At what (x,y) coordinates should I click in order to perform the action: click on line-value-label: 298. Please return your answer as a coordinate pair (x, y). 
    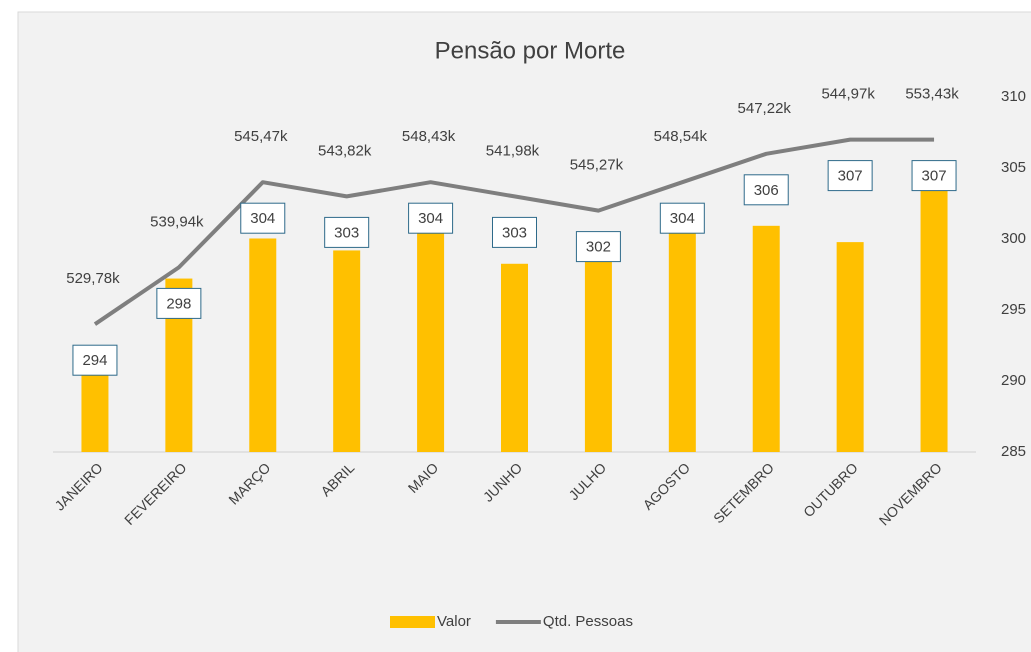
    Looking at the image, I should click on (178, 303).